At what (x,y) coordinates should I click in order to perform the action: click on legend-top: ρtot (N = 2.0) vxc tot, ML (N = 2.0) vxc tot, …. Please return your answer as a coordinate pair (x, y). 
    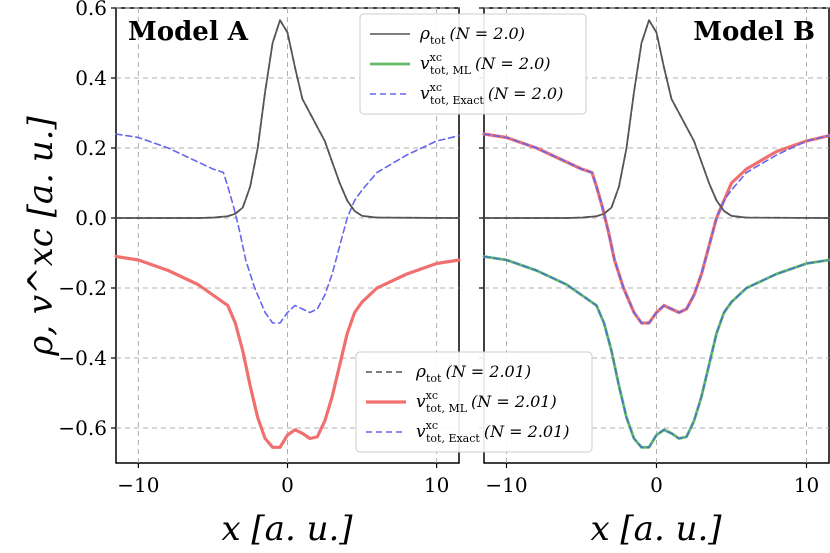
    Looking at the image, I should click on (473, 64).